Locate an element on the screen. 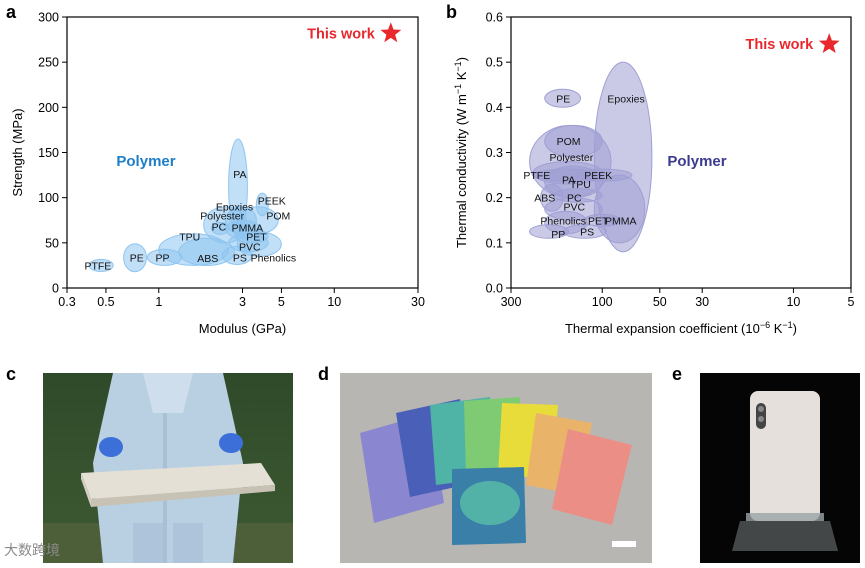 Image resolution: width=865 pixels, height=568 pixels. region-peek is located at coordinates (262, 204).